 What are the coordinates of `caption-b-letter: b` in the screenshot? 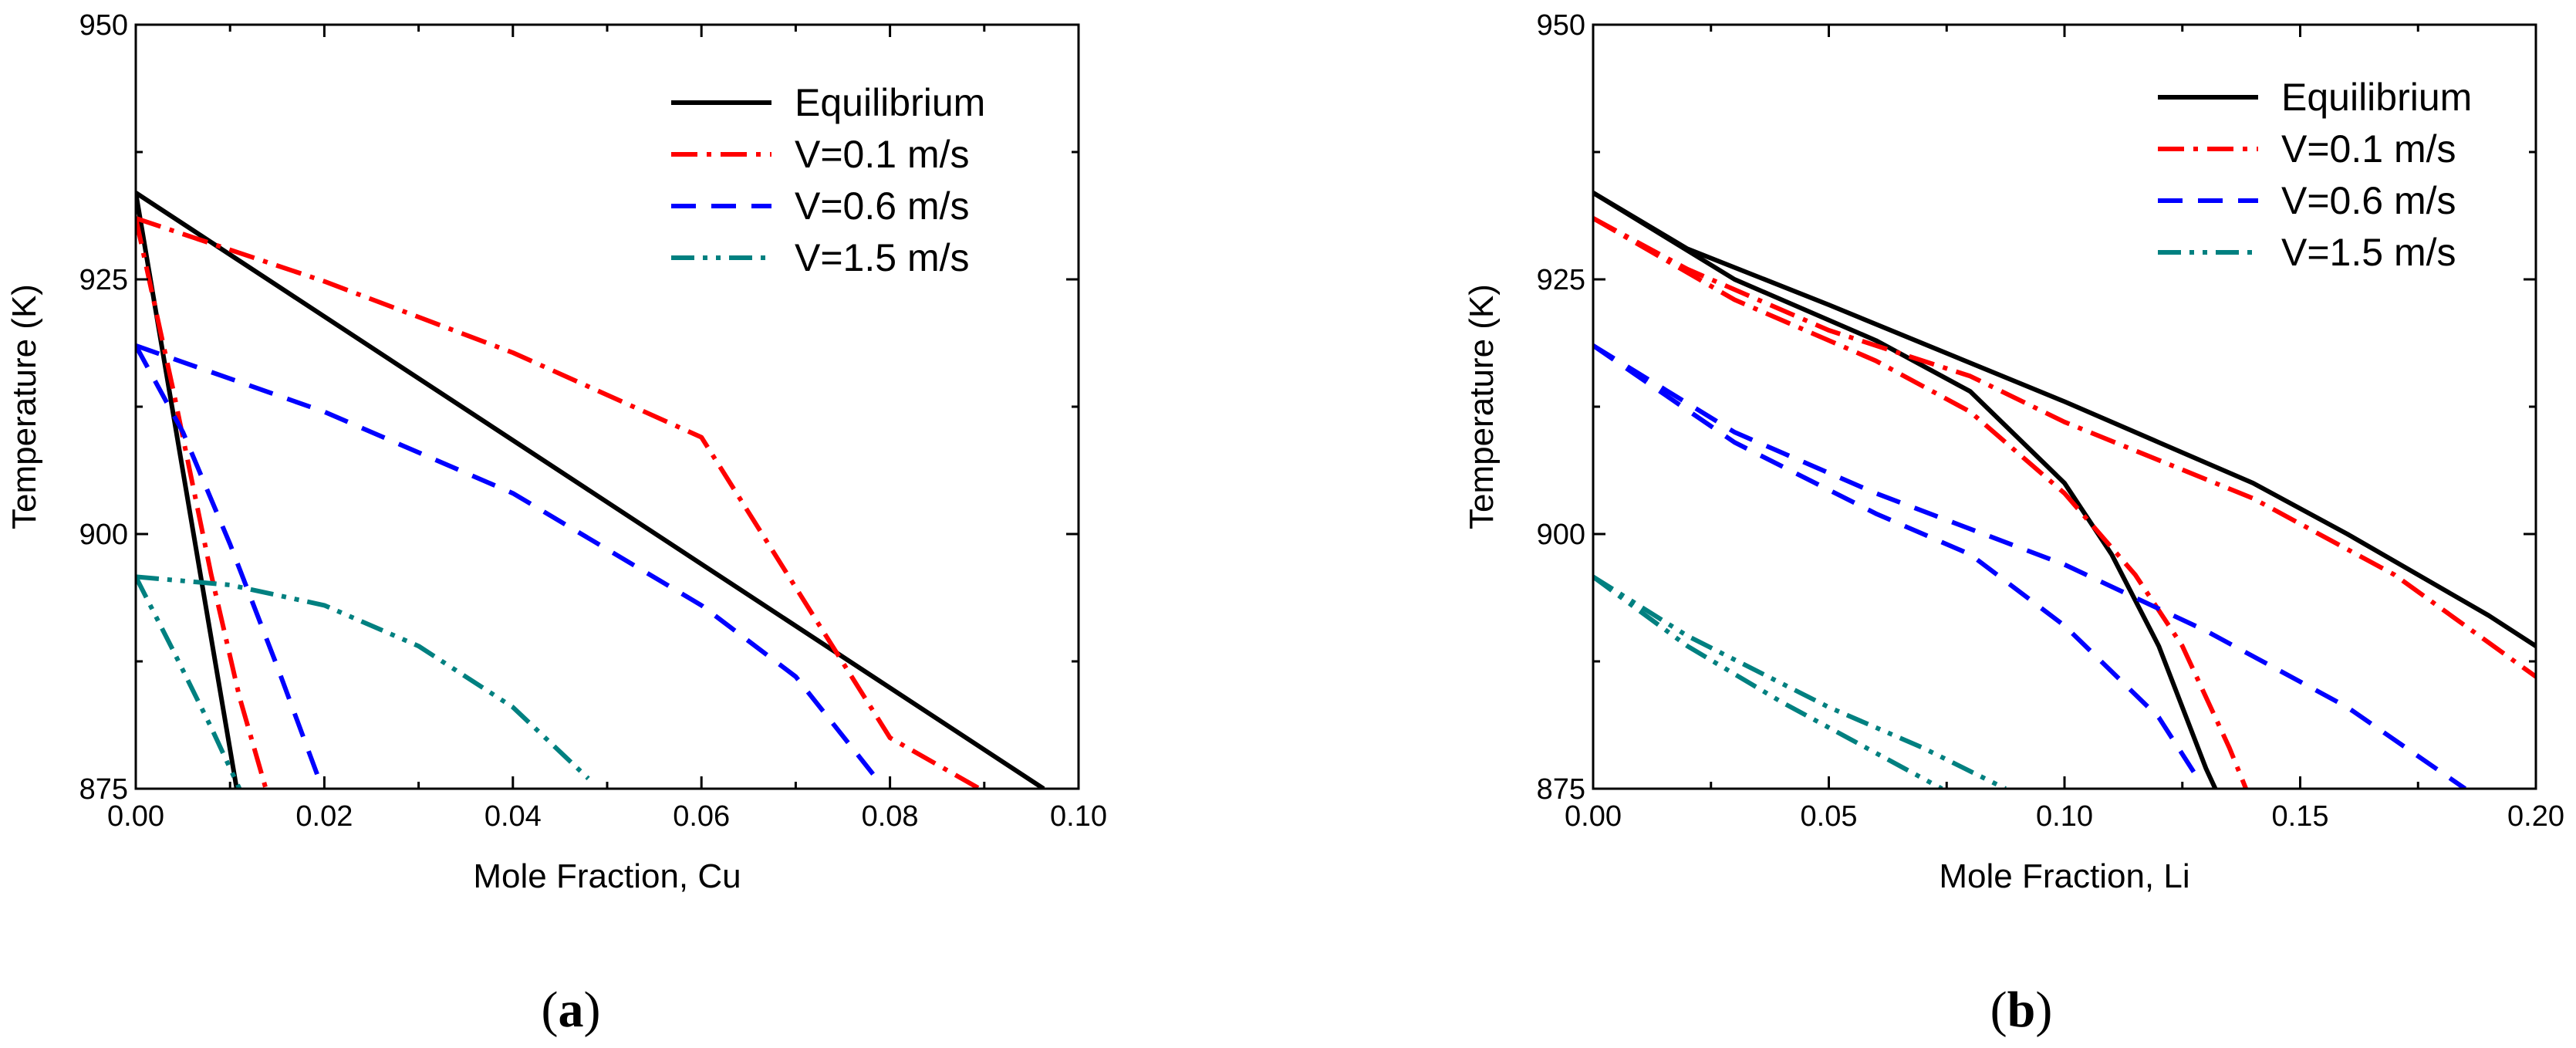 It's located at (2022, 1010).